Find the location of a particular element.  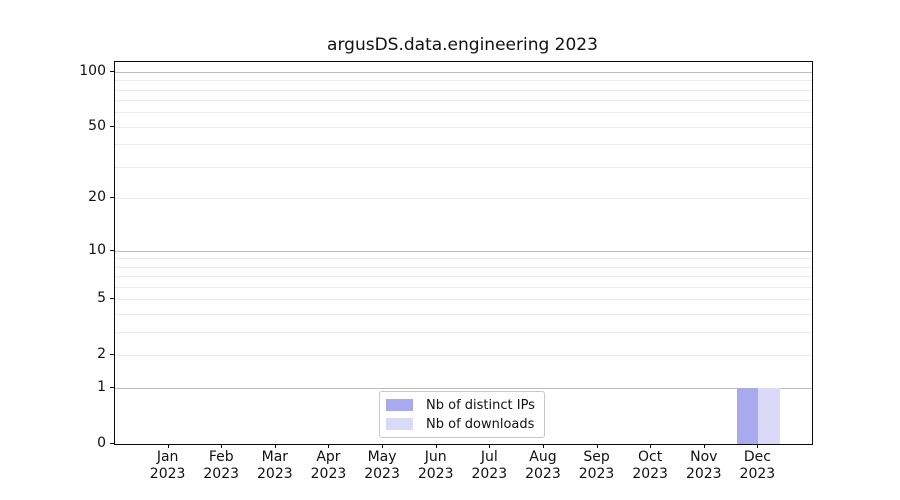

x-tick-label: Jan 2023 is located at coordinates (167, 465).